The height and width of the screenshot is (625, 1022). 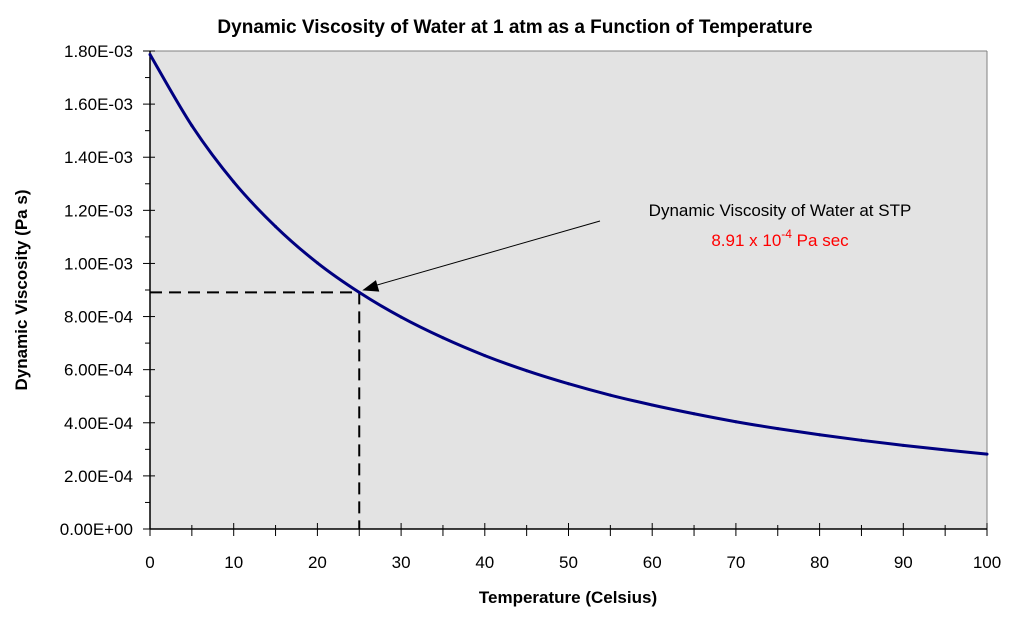 What do you see at coordinates (903, 562) in the screenshot?
I see `x-tick-label: 90` at bounding box center [903, 562].